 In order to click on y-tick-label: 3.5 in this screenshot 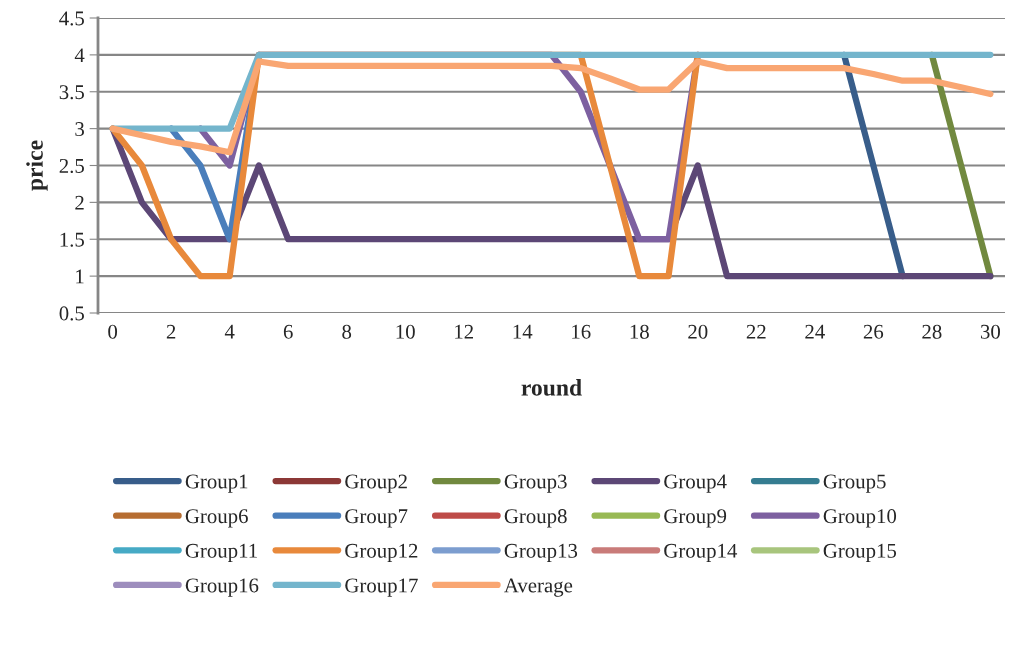, I will do `click(71, 92)`.